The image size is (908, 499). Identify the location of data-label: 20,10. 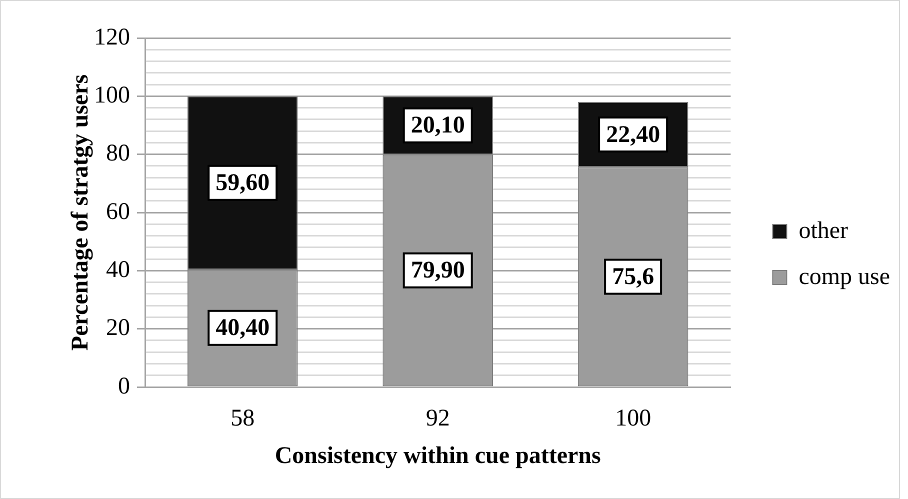
(437, 125).